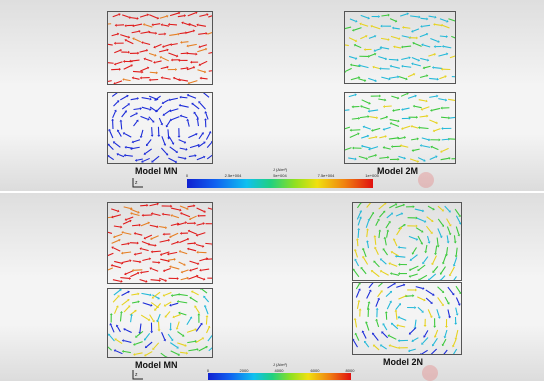 The height and width of the screenshot is (381, 544). I want to click on bottom-legend-tick: 4000, so click(279, 370).